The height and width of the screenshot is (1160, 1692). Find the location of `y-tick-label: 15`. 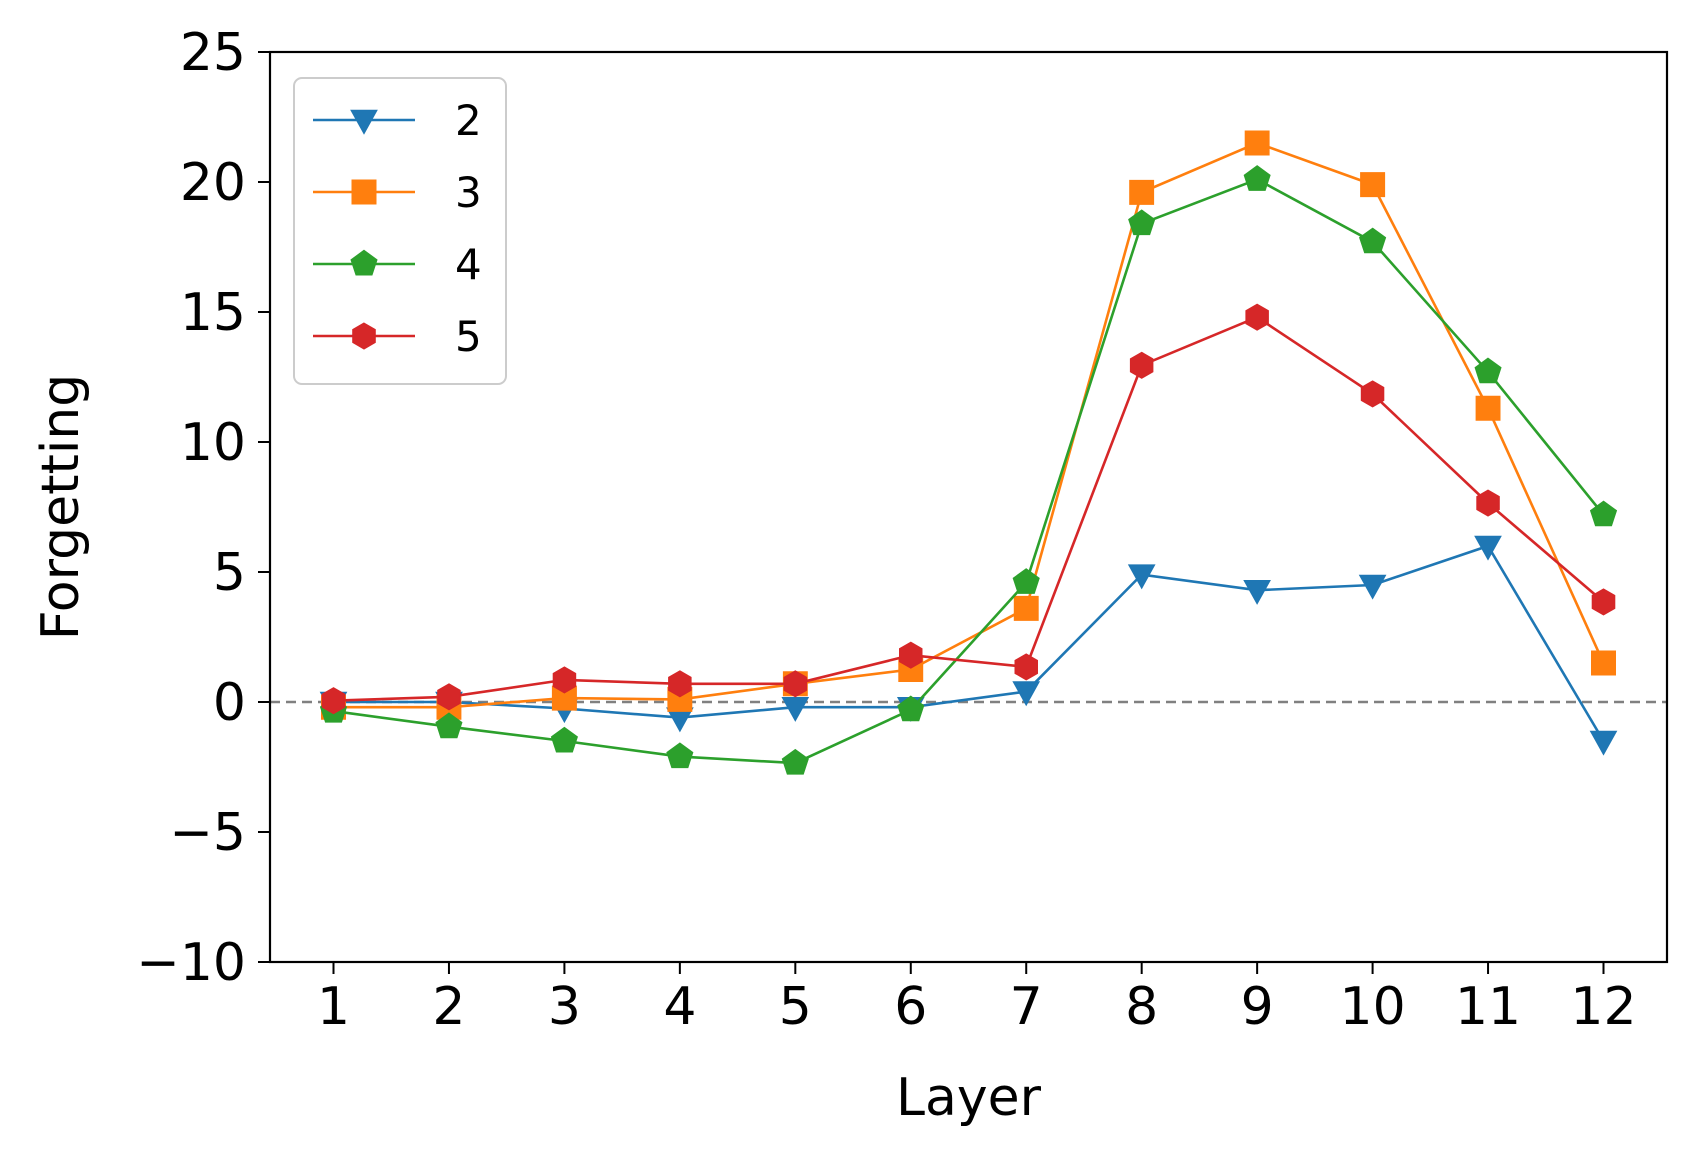

y-tick-label: 15 is located at coordinates (213, 313).